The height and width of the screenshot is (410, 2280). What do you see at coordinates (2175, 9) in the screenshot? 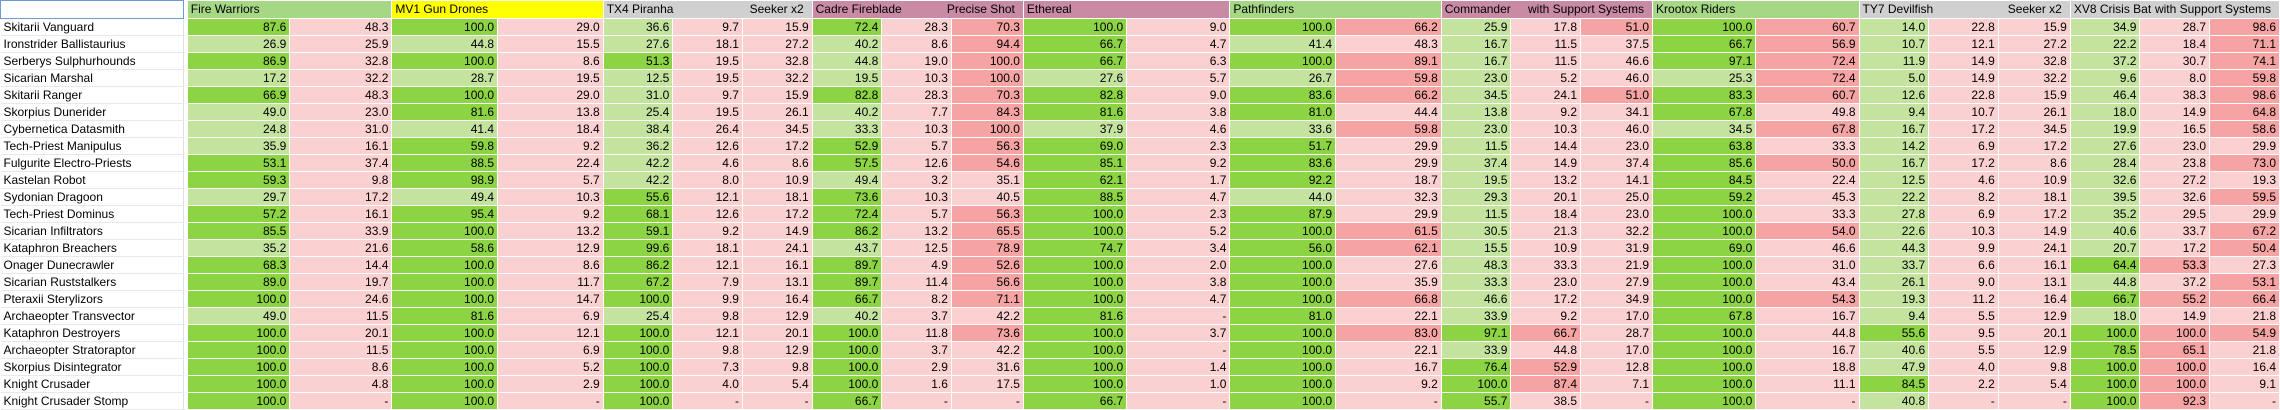
I see `column-group-header: XV8 Crisis Bat with Support Systems` at bounding box center [2175, 9].